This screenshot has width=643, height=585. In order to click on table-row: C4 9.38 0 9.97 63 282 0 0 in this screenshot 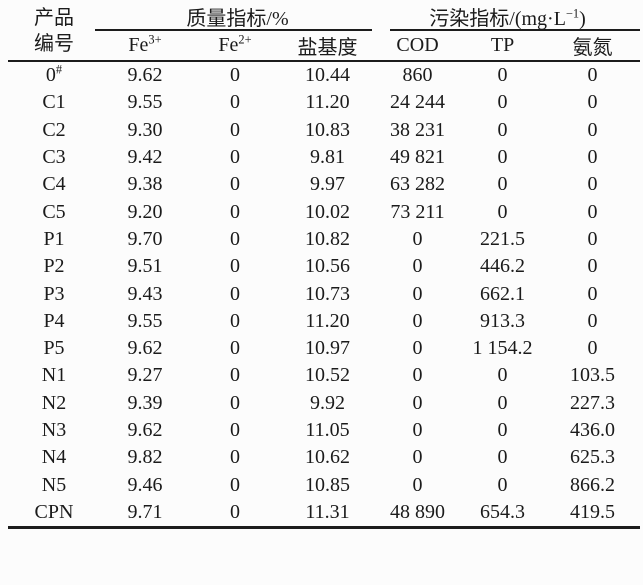, I will do `click(324, 184)`.